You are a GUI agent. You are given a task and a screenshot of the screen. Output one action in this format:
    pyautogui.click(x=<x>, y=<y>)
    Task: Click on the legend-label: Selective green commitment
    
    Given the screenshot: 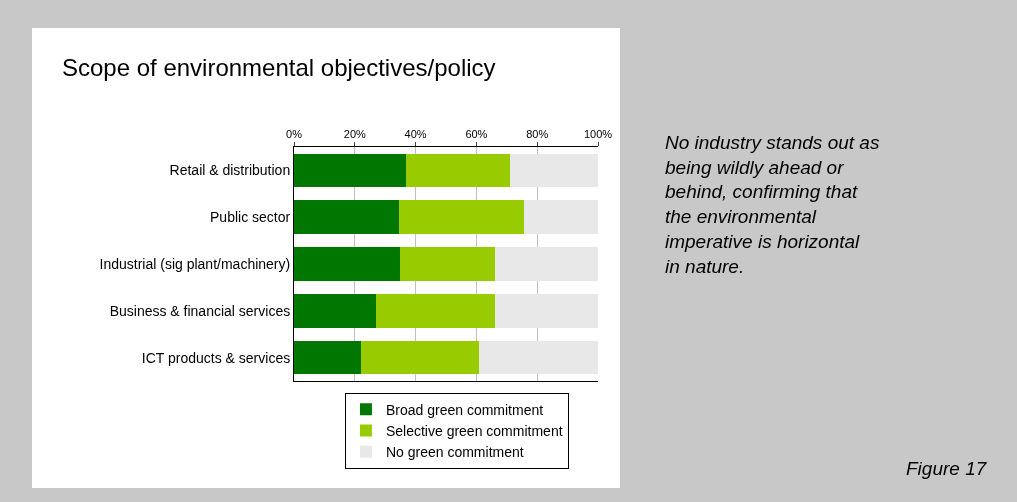 What is the action you would take?
    pyautogui.click(x=474, y=430)
    